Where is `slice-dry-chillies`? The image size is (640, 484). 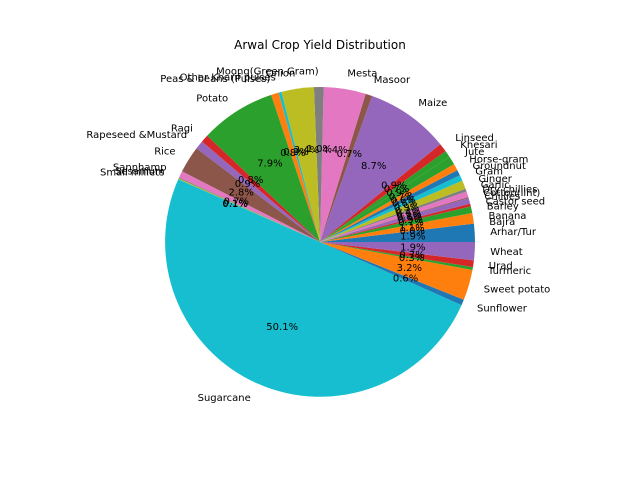
slice-dry-chillies is located at coordinates (394, 216).